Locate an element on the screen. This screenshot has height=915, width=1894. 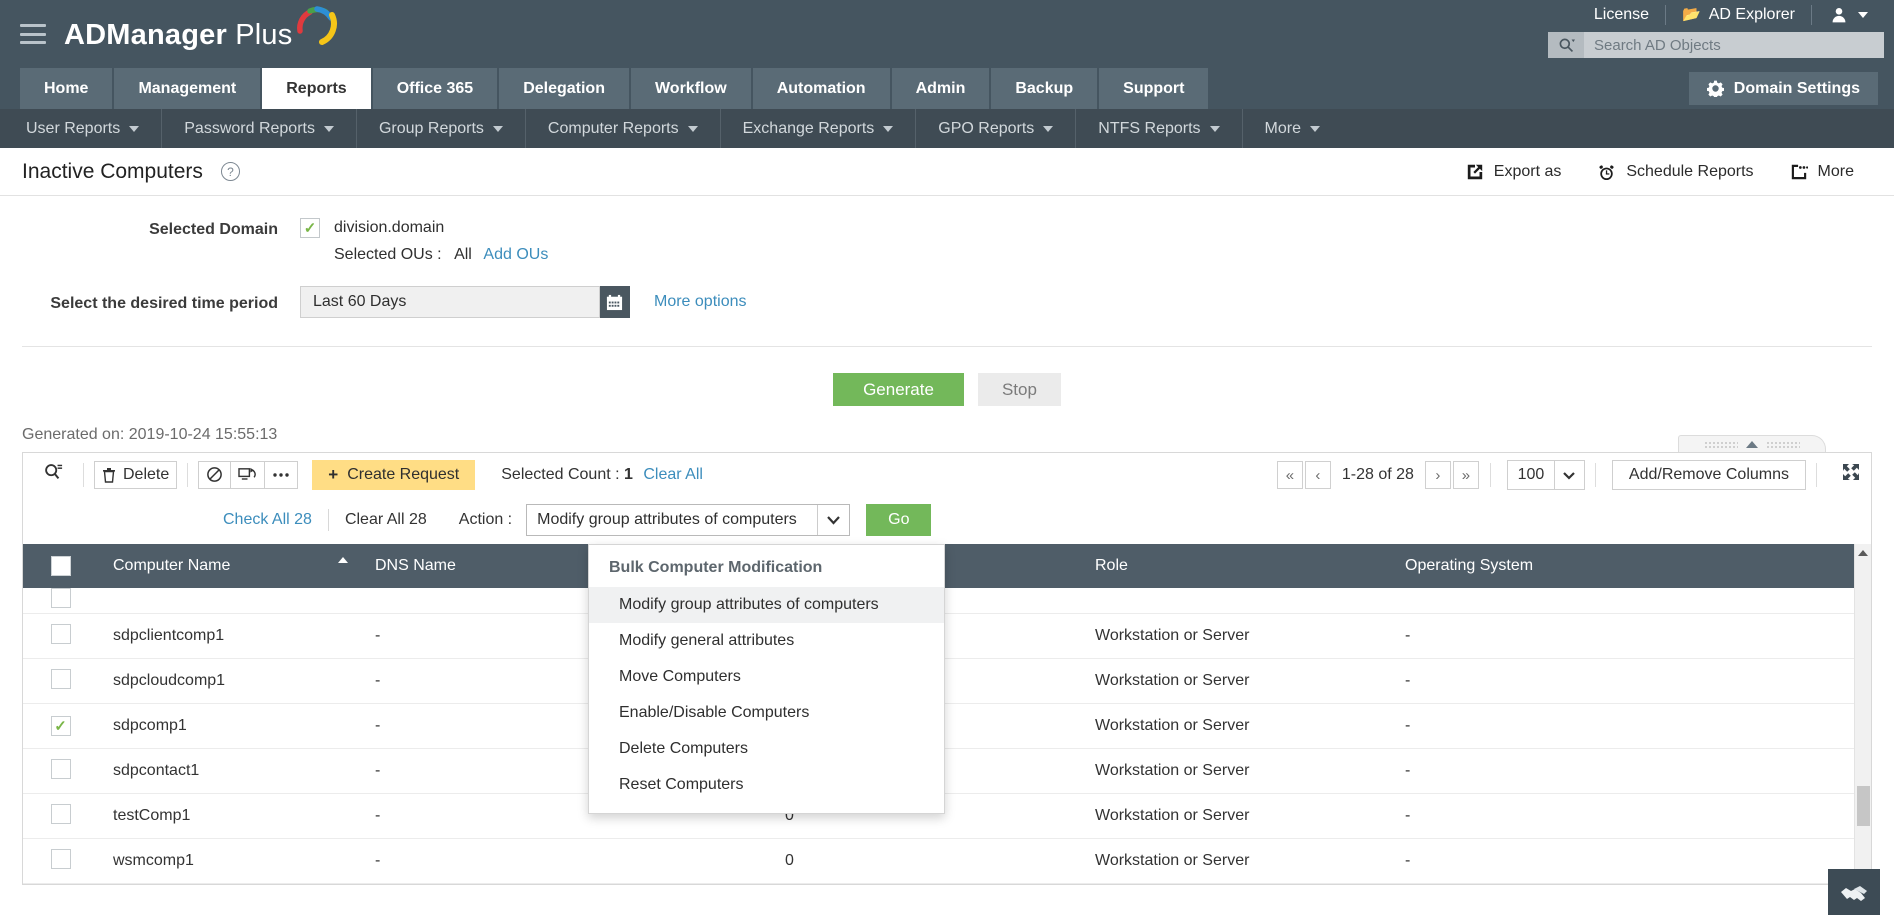
hamburger-menu-icon is located at coordinates (33, 34).